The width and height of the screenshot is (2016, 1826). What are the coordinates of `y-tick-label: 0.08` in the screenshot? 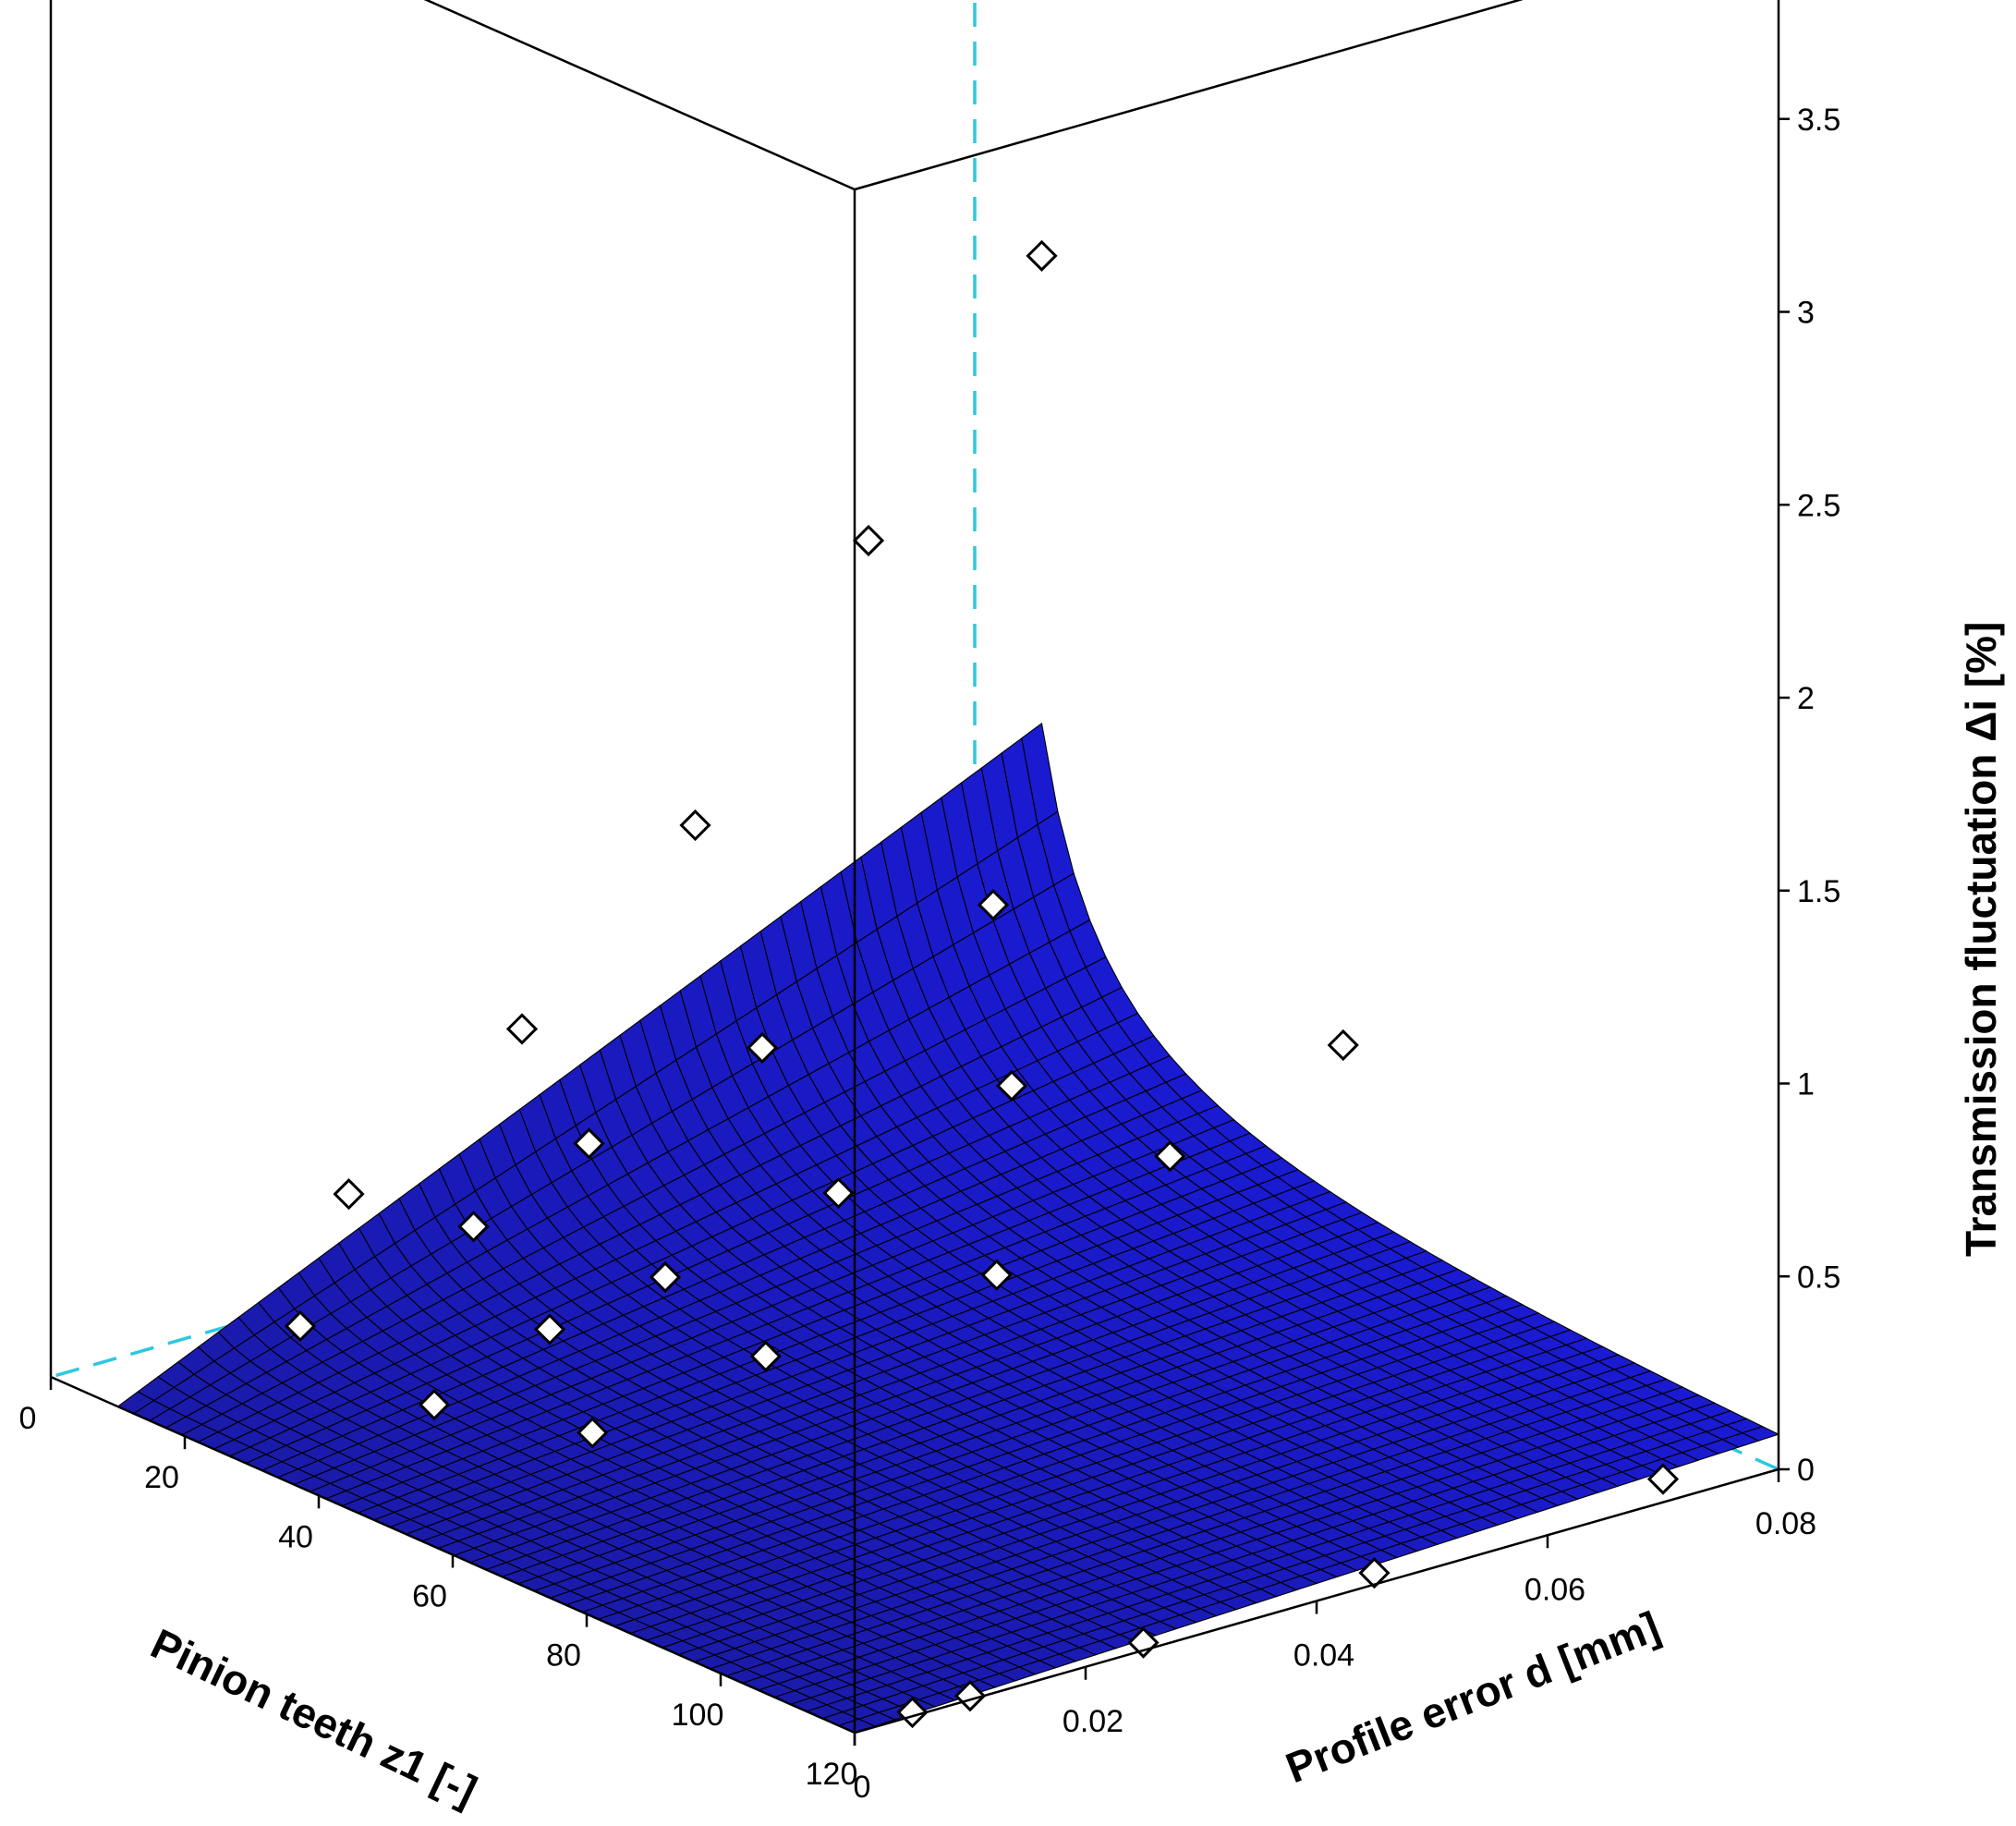 It's located at (1785, 1523).